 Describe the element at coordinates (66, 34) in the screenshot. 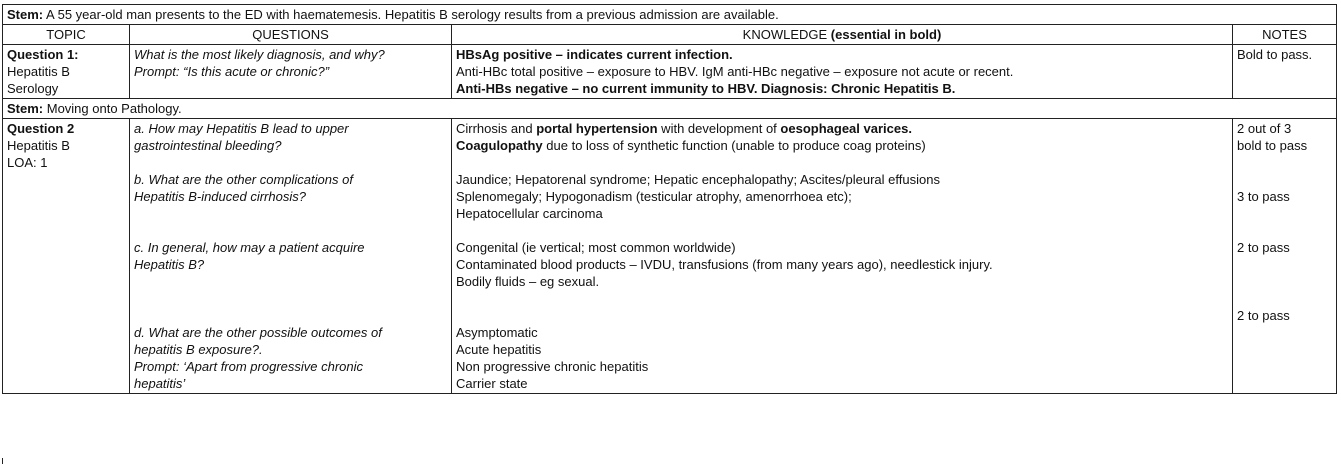

I see `header-topic: TOPIC` at that location.